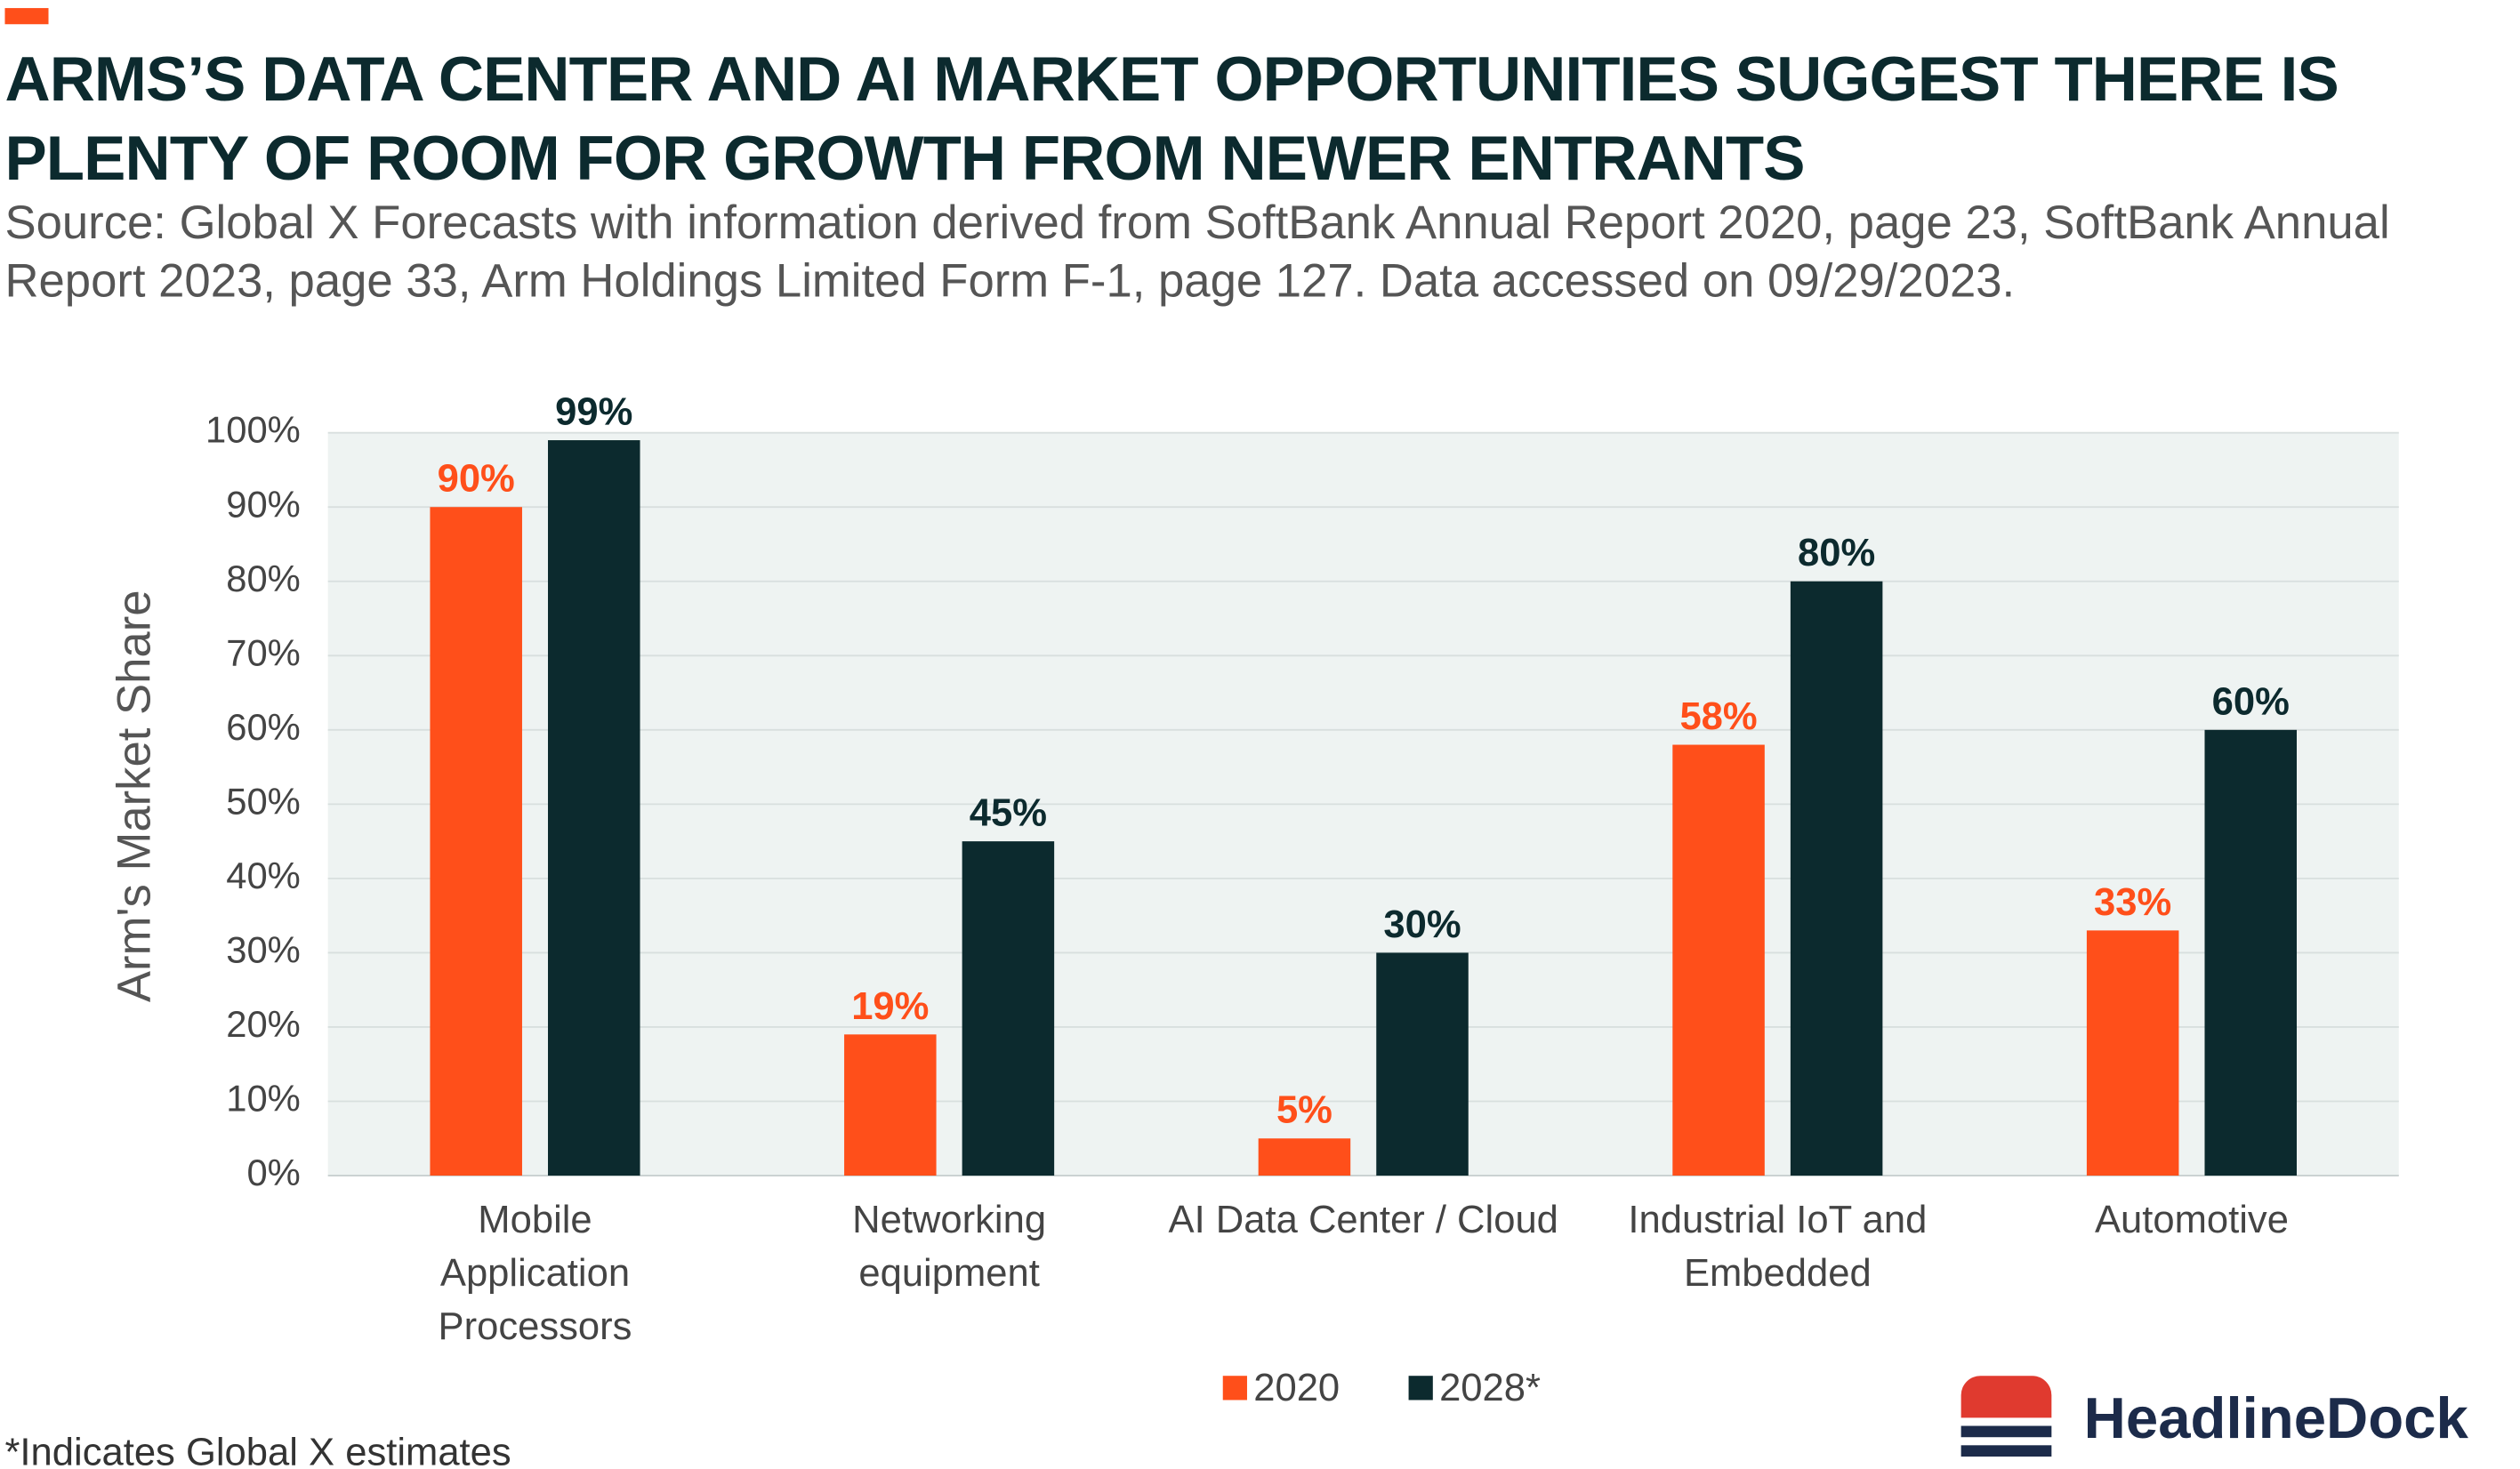 This screenshot has width=2520, height=1469. I want to click on x-tick-label: Networking, so click(949, 1220).